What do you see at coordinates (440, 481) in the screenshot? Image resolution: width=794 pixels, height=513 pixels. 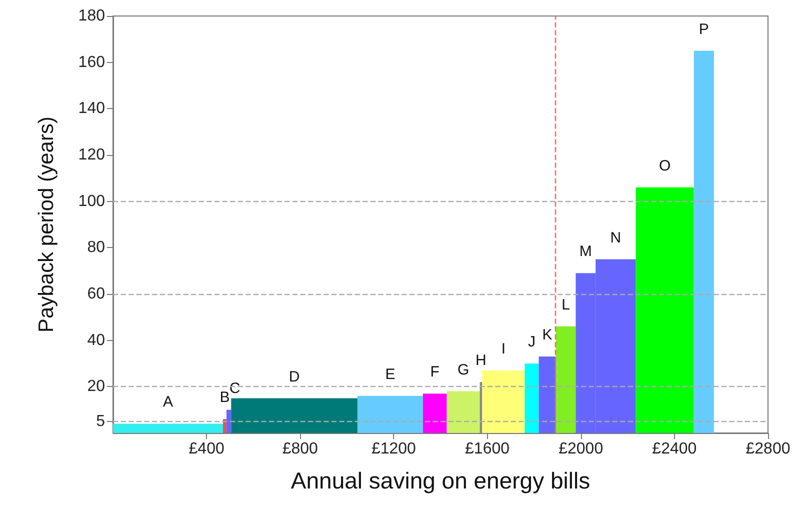 I see `x-axis-title: Annual saving on energy bills` at bounding box center [440, 481].